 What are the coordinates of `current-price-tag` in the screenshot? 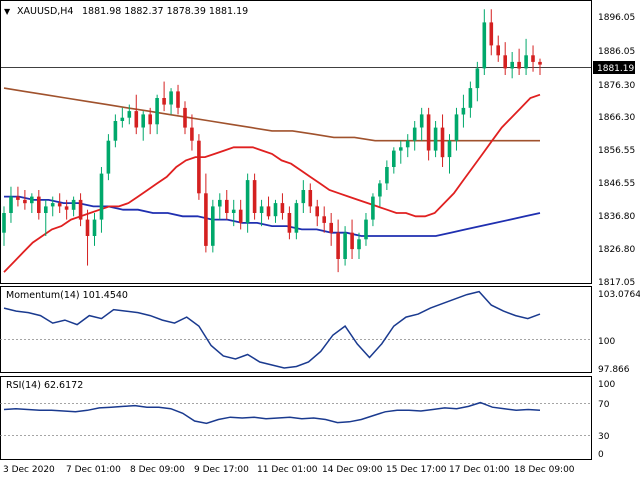 It's located at (614, 67).